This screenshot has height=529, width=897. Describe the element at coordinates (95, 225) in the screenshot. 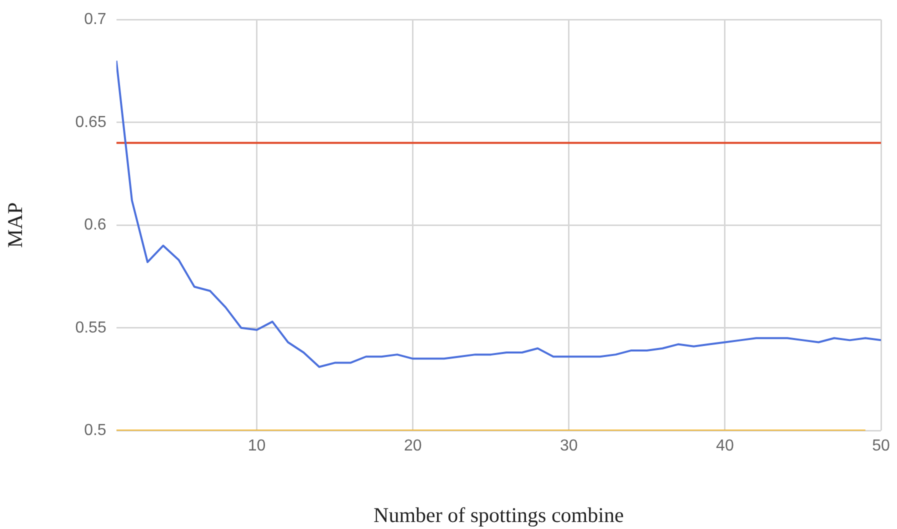

I see `y-tick-label: 0.6` at that location.